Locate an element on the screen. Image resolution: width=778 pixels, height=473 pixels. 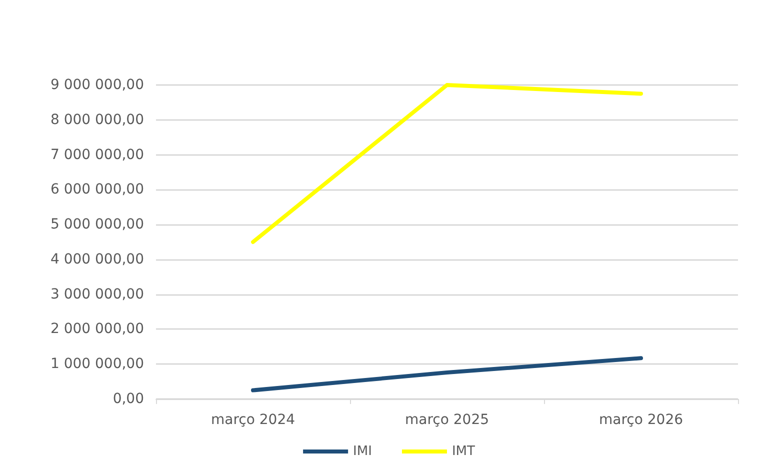
y-tick-label: 0,00 is located at coordinates (128, 399).